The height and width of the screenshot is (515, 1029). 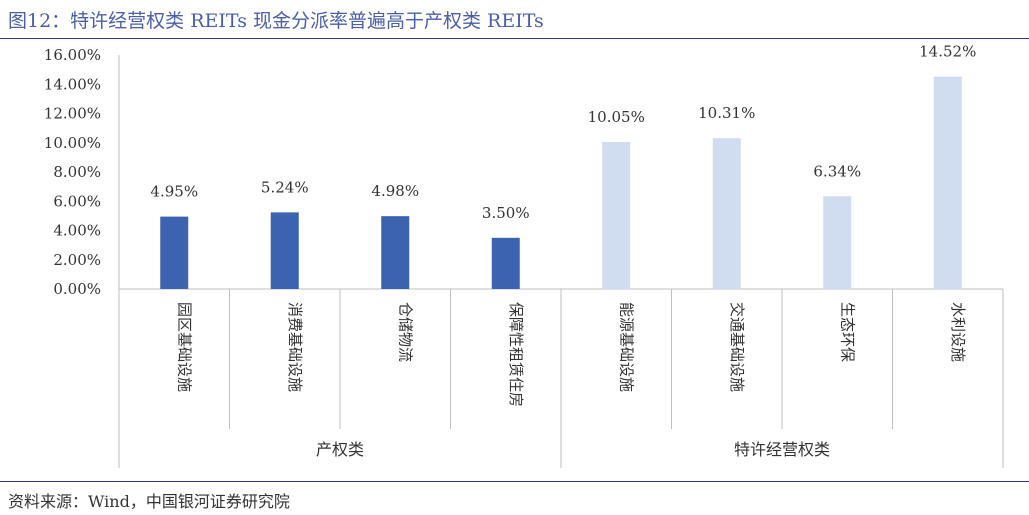 What do you see at coordinates (395, 191) in the screenshot?
I see `data-label: 4.98%` at bounding box center [395, 191].